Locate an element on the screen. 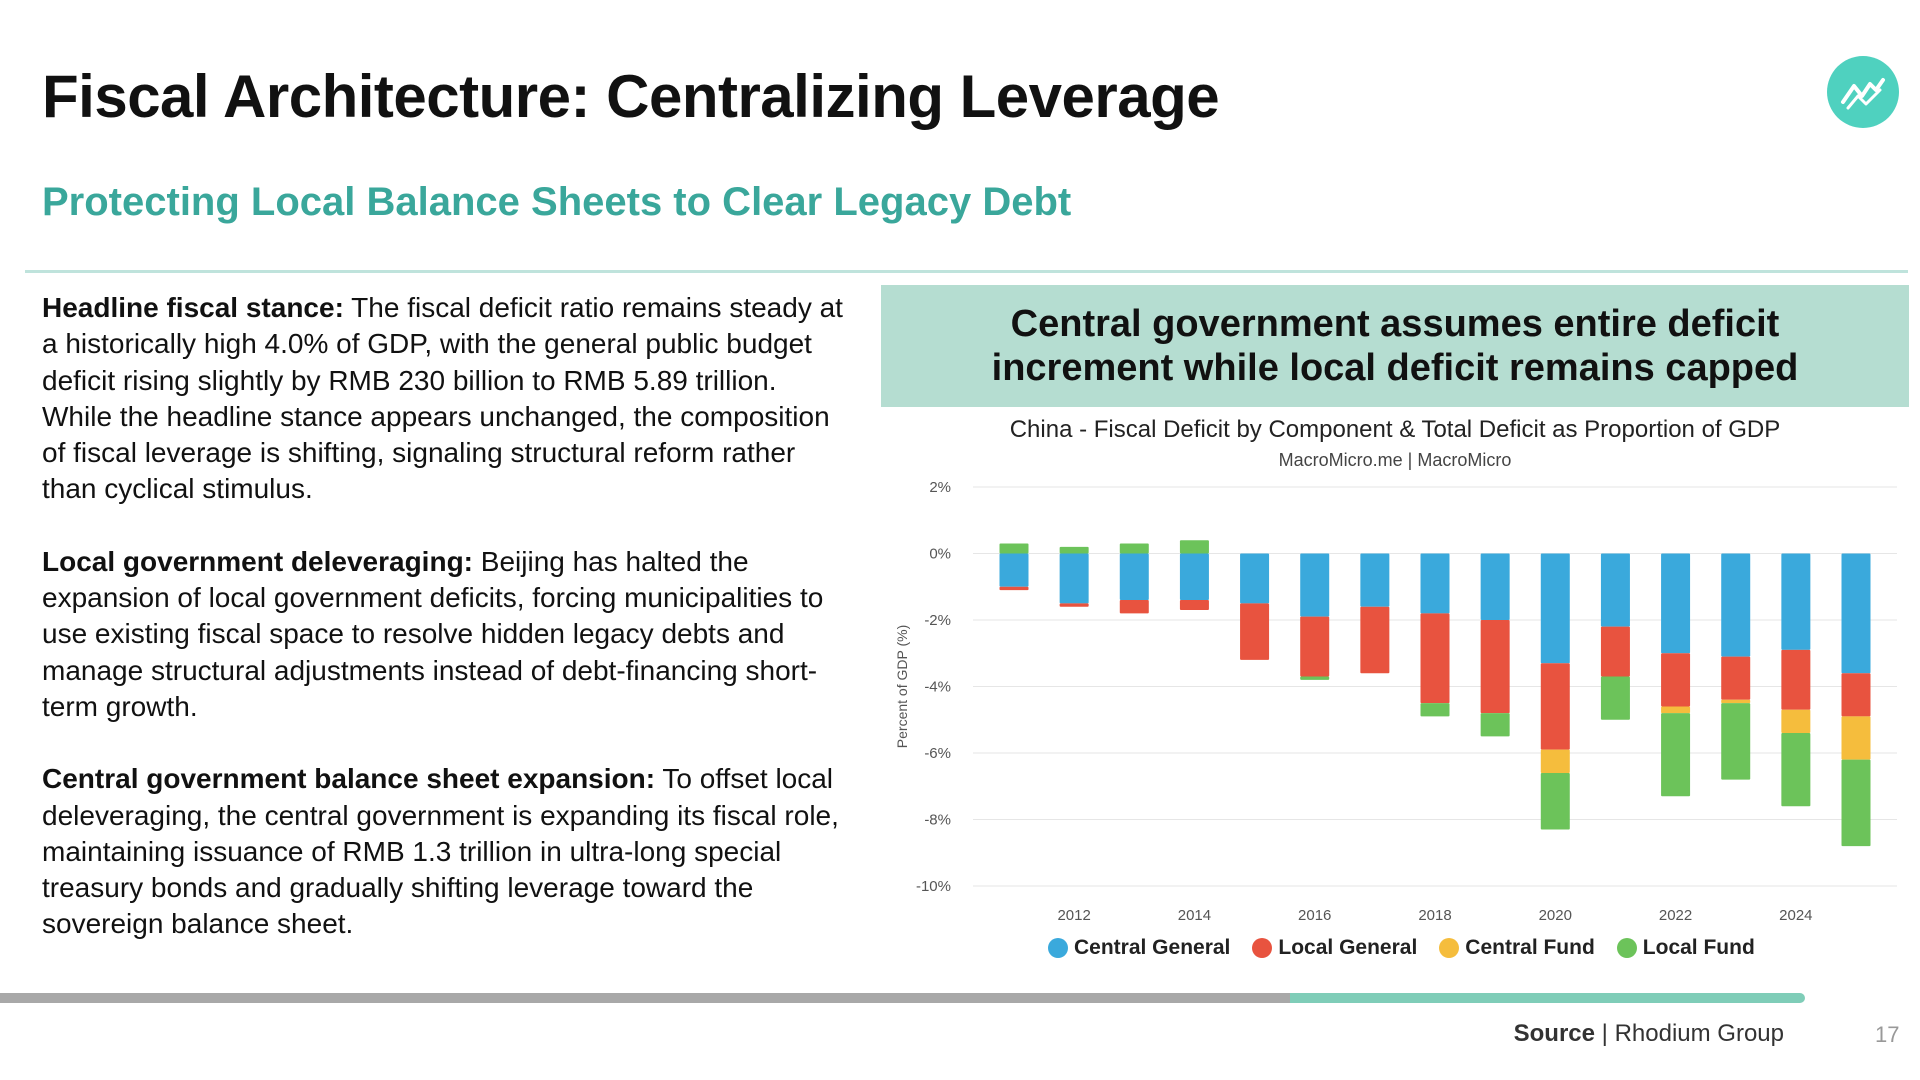 The width and height of the screenshot is (1920, 1080). page-number: 17 is located at coordinates (1887, 1034).